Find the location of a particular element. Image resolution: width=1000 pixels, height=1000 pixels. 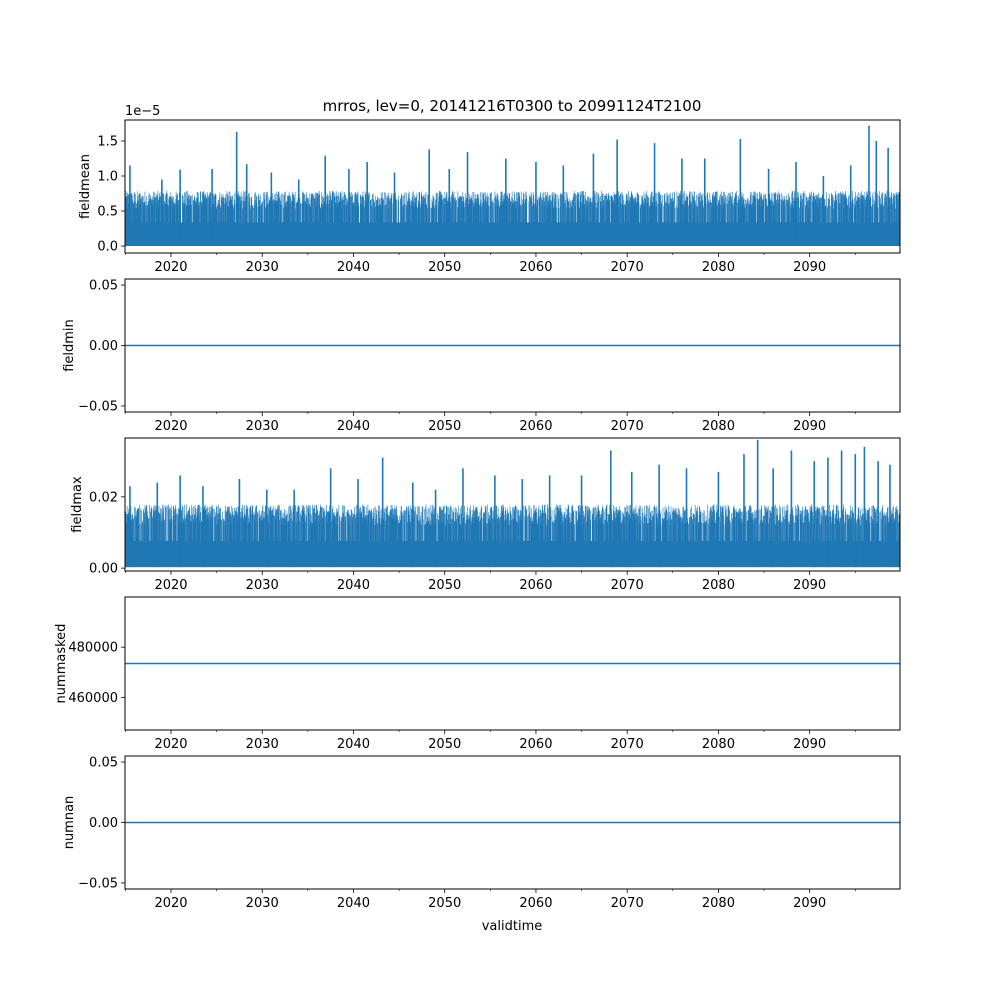

y-offset-text: 1e−5 is located at coordinates (142, 111).